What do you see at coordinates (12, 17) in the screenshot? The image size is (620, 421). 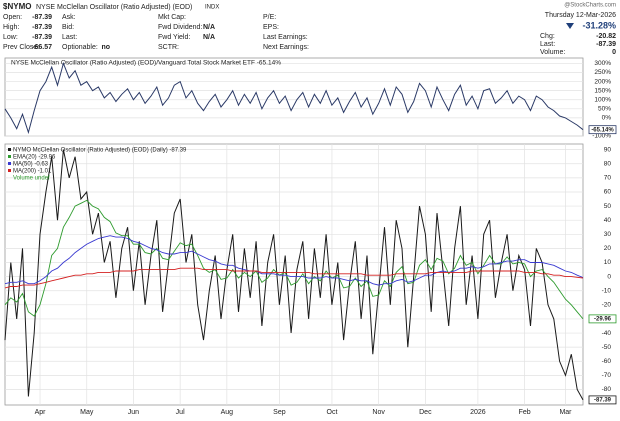 I see `field-label: Open:` at bounding box center [12, 17].